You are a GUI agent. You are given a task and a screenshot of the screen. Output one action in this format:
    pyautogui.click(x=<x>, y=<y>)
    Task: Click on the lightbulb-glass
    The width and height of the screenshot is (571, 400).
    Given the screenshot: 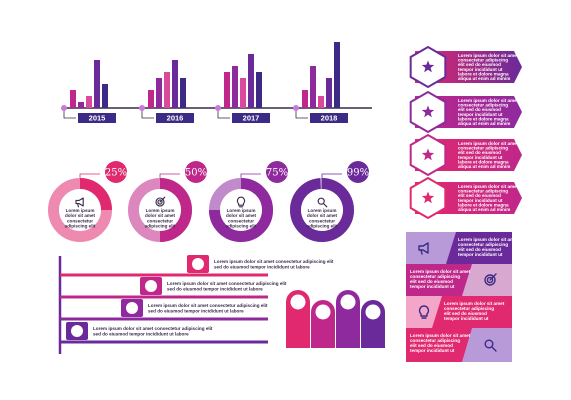 What is the action you would take?
    pyautogui.click(x=424, y=311)
    